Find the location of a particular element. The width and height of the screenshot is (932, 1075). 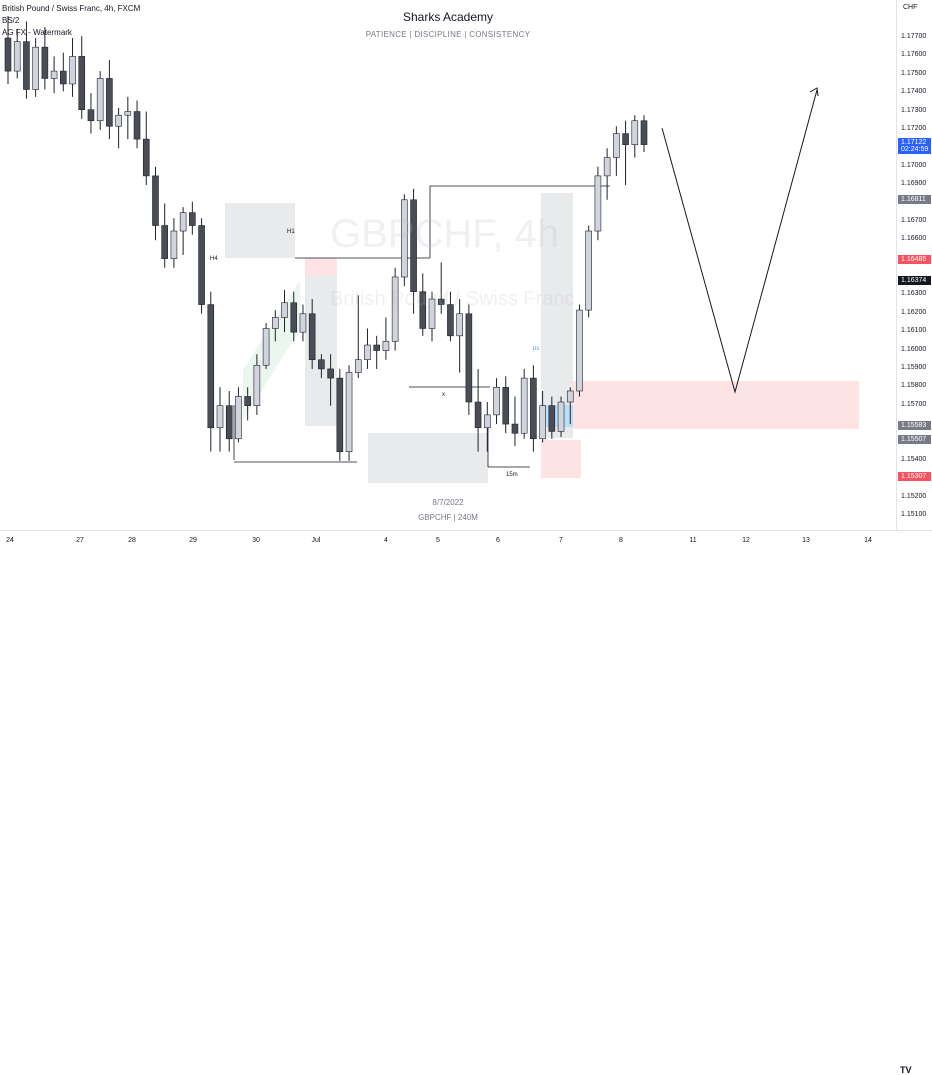

time-tick: 11 is located at coordinates (693, 540).